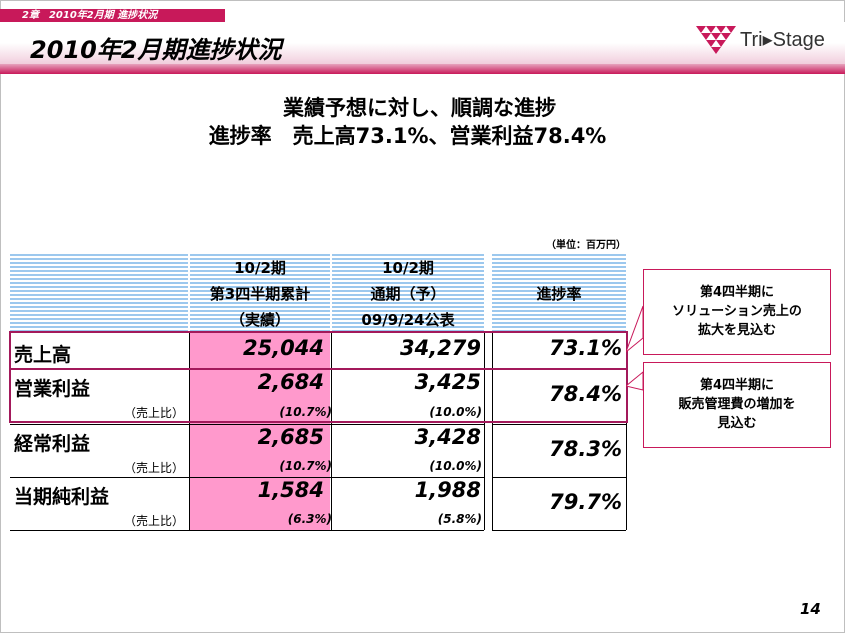 This screenshot has width=845, height=633. Describe the element at coordinates (585, 394) in the screenshot. I see `operating-profit-progress-rate: 78.4%` at that location.